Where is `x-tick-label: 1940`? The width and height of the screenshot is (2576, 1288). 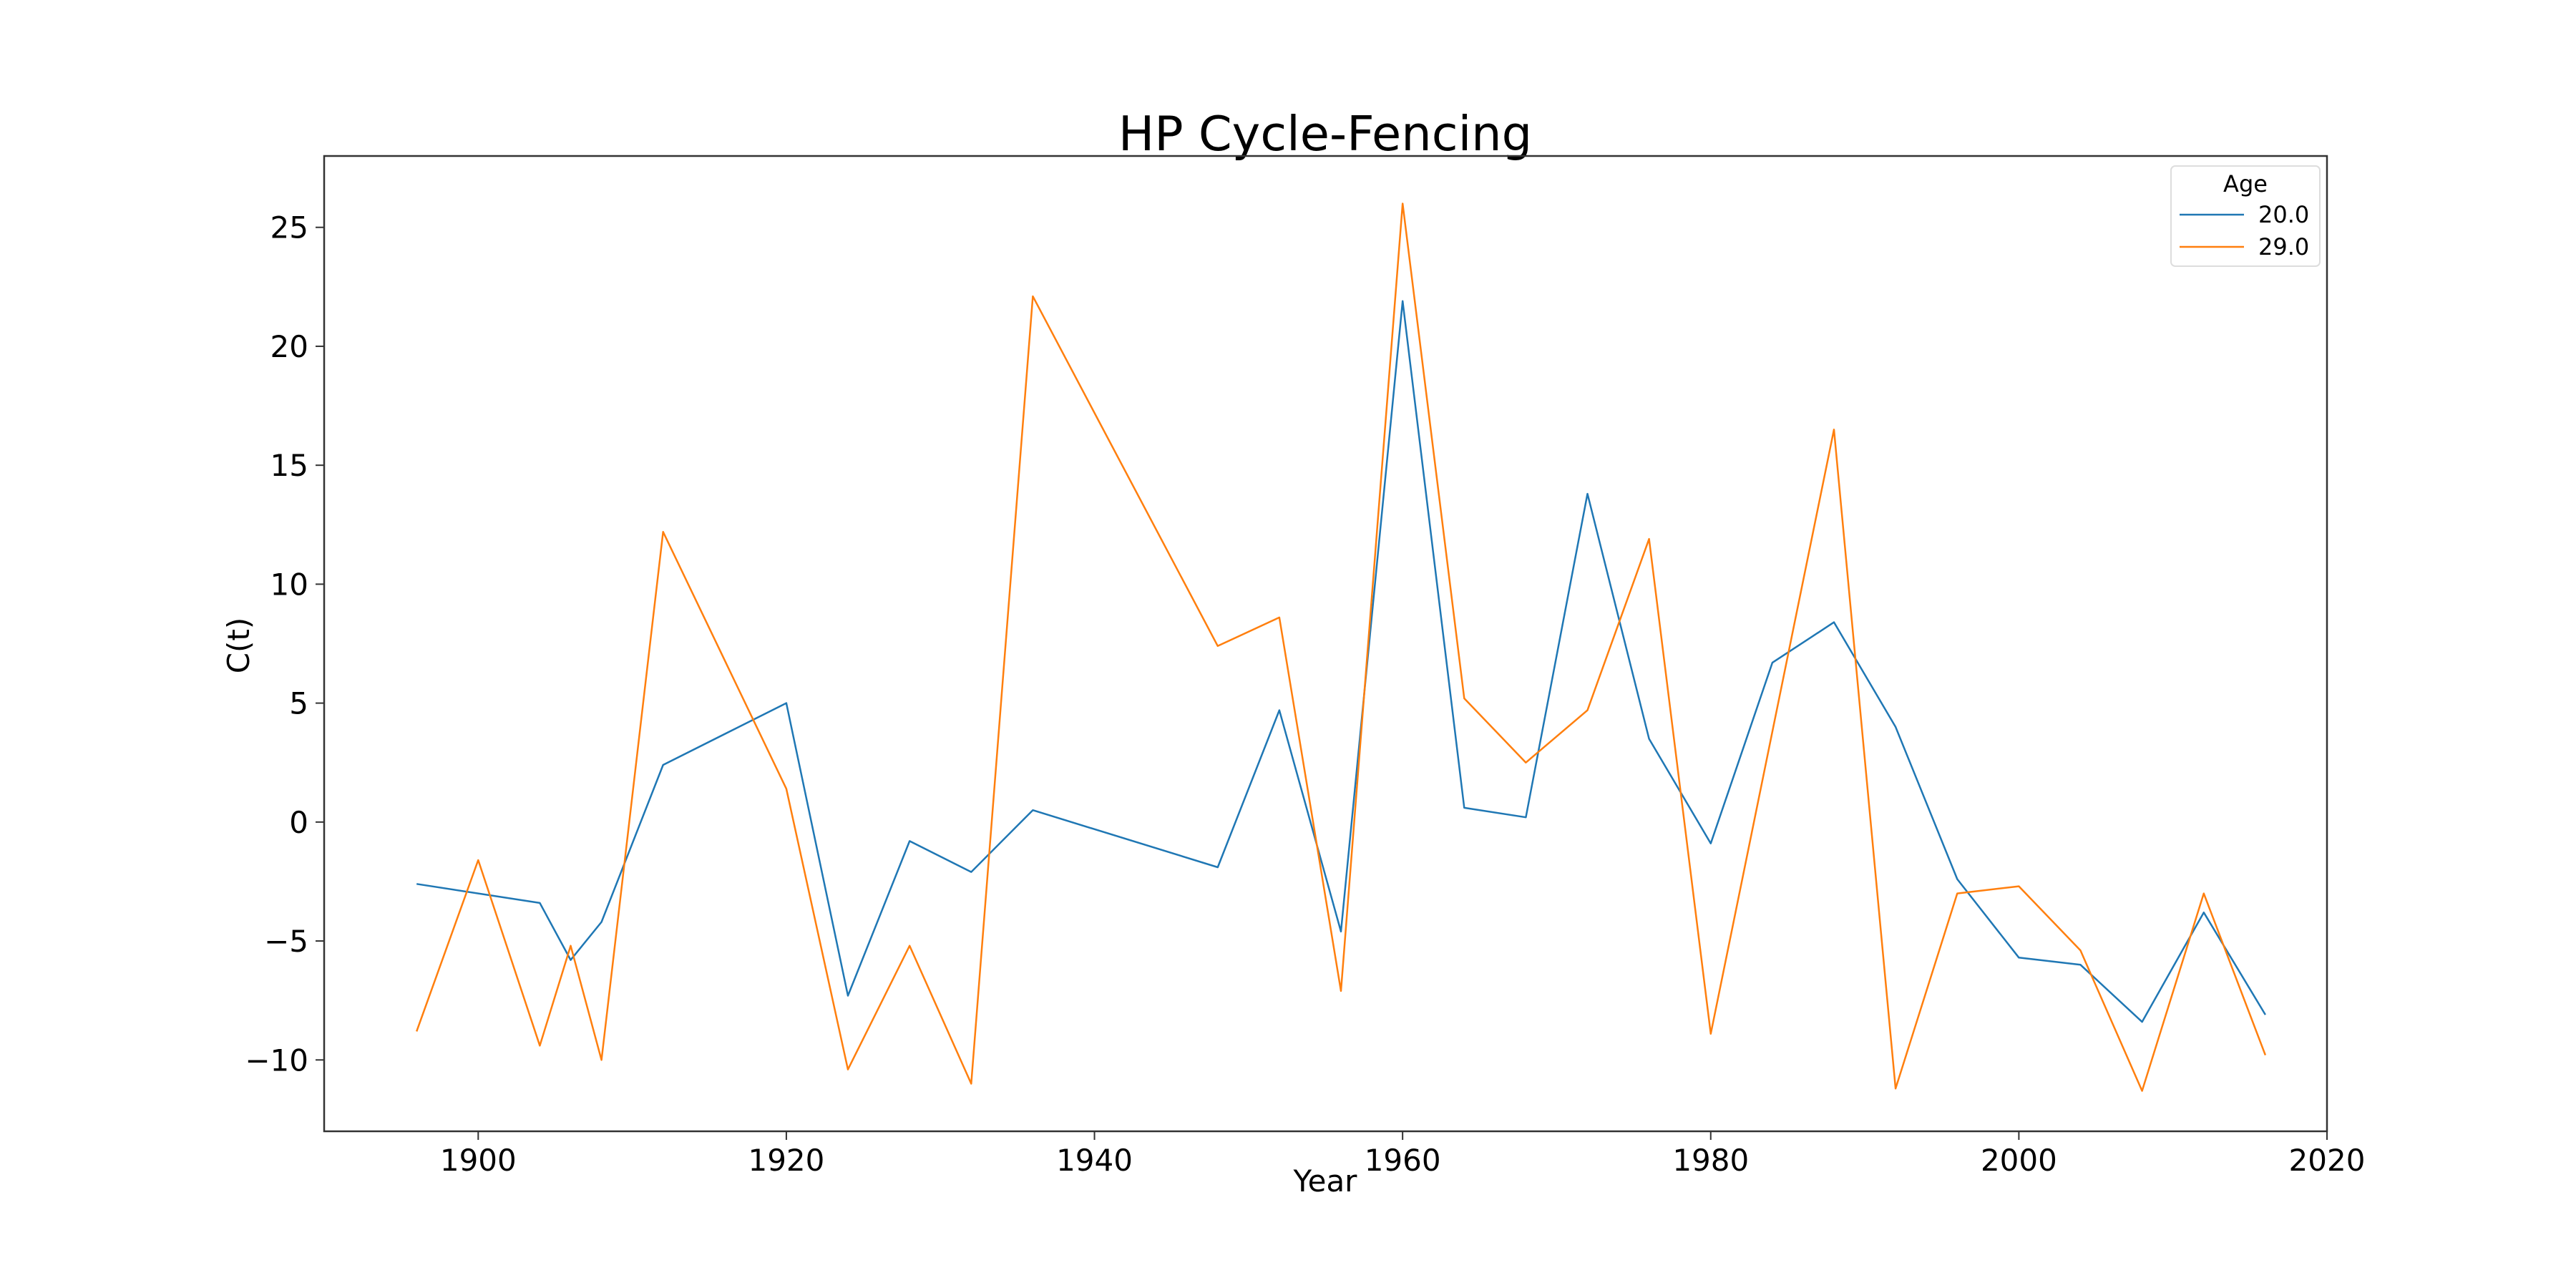
x-tick-label: 1940 is located at coordinates (1094, 1160).